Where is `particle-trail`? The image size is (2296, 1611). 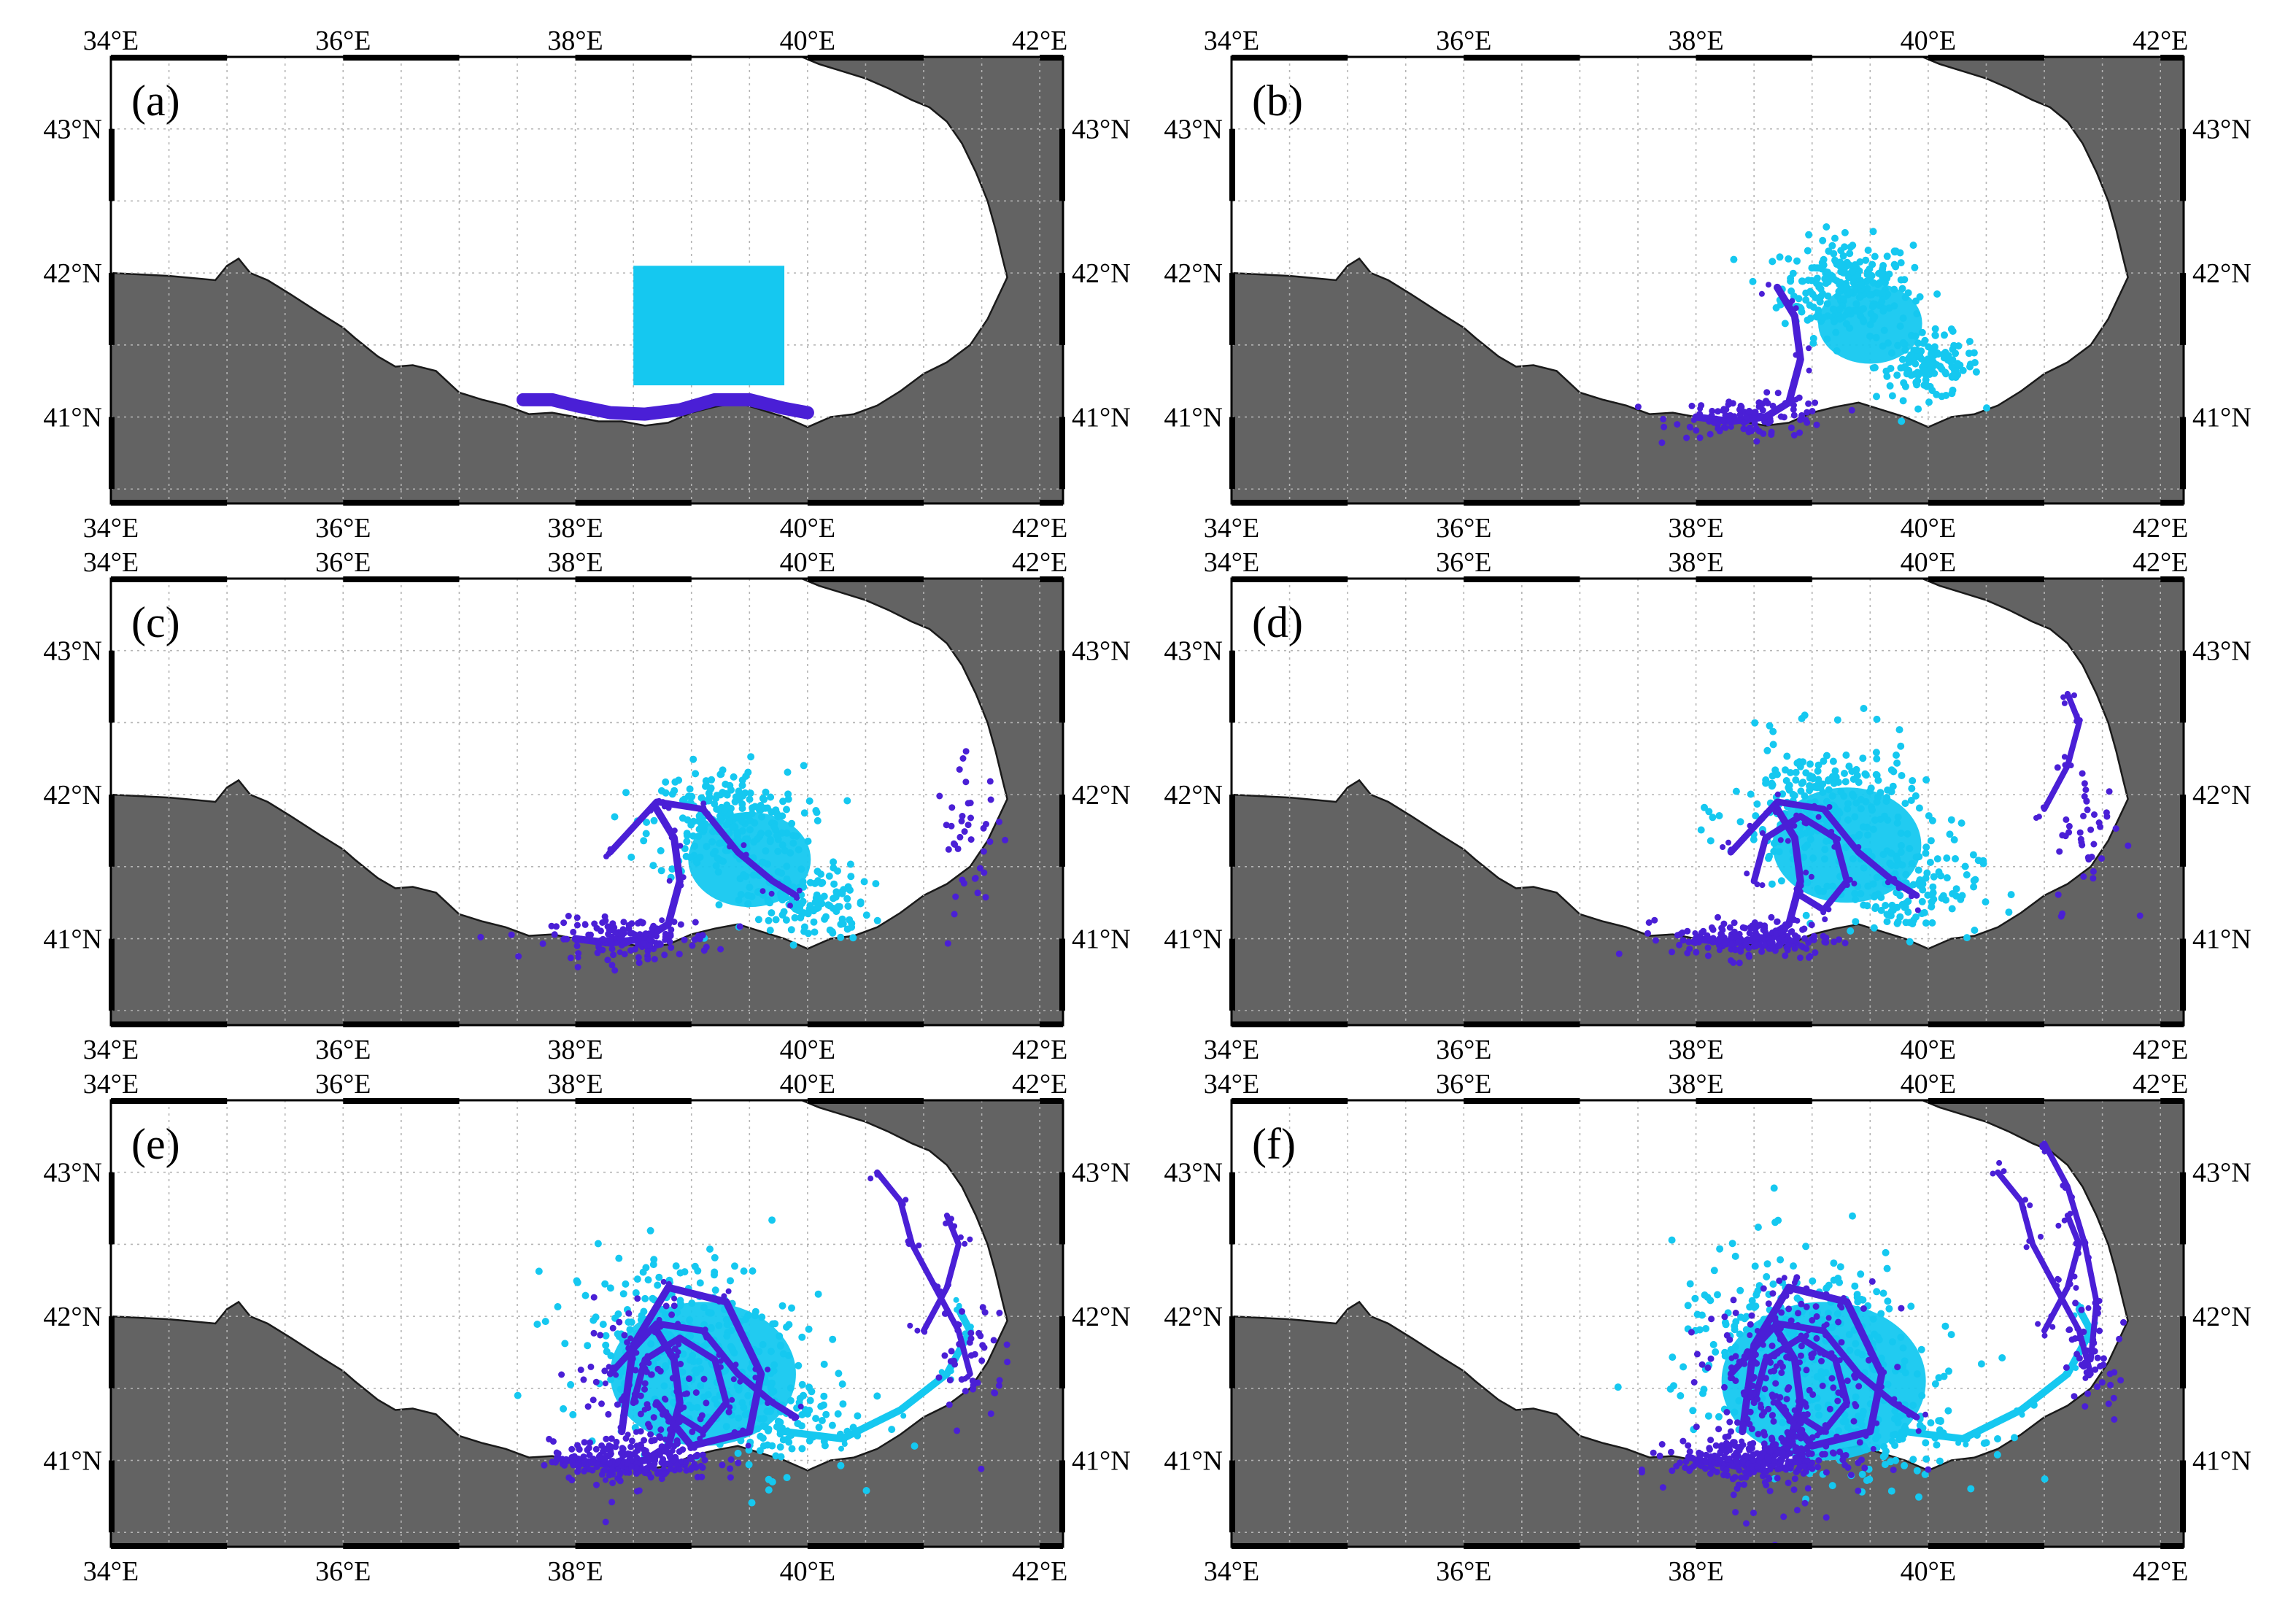 particle-trail is located at coordinates (1813, 1367).